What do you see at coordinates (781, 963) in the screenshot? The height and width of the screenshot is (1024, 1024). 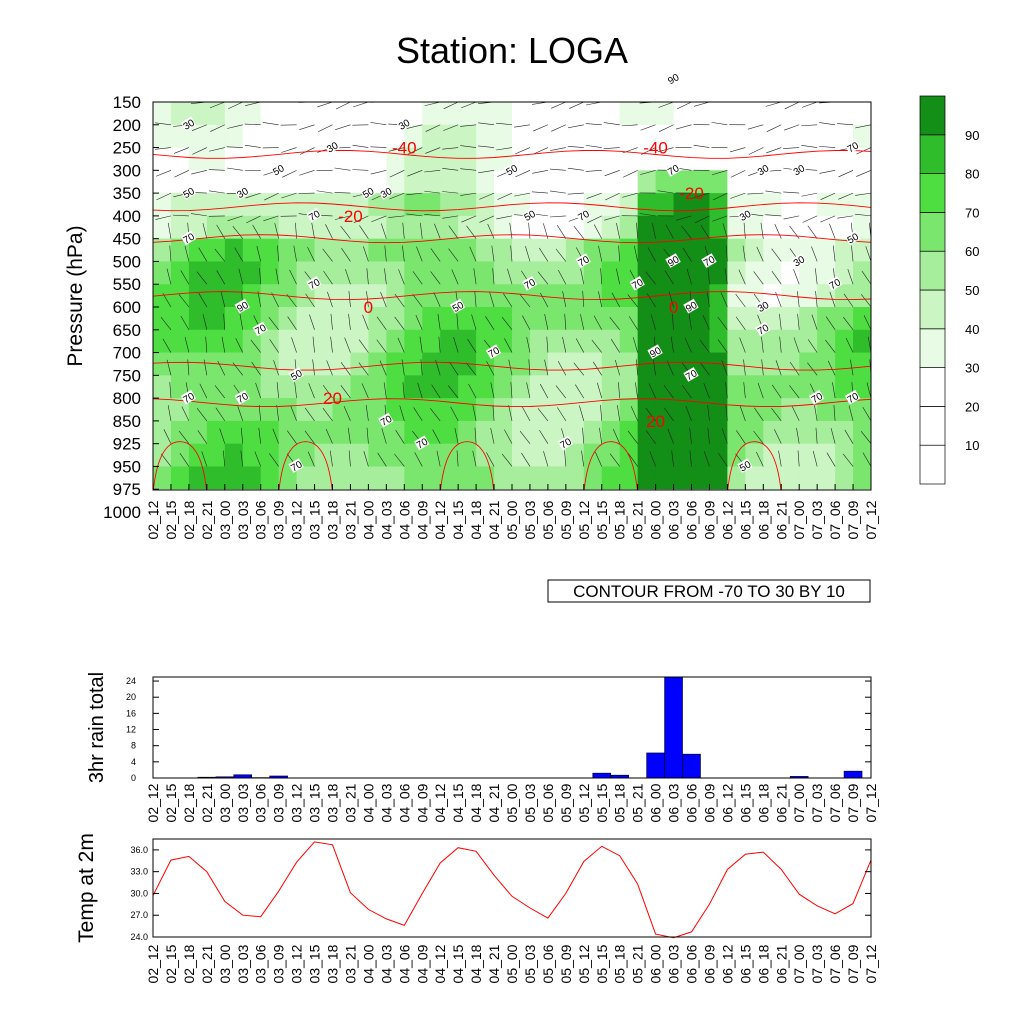 I see `temp-x-tick-label: 06_21` at bounding box center [781, 963].